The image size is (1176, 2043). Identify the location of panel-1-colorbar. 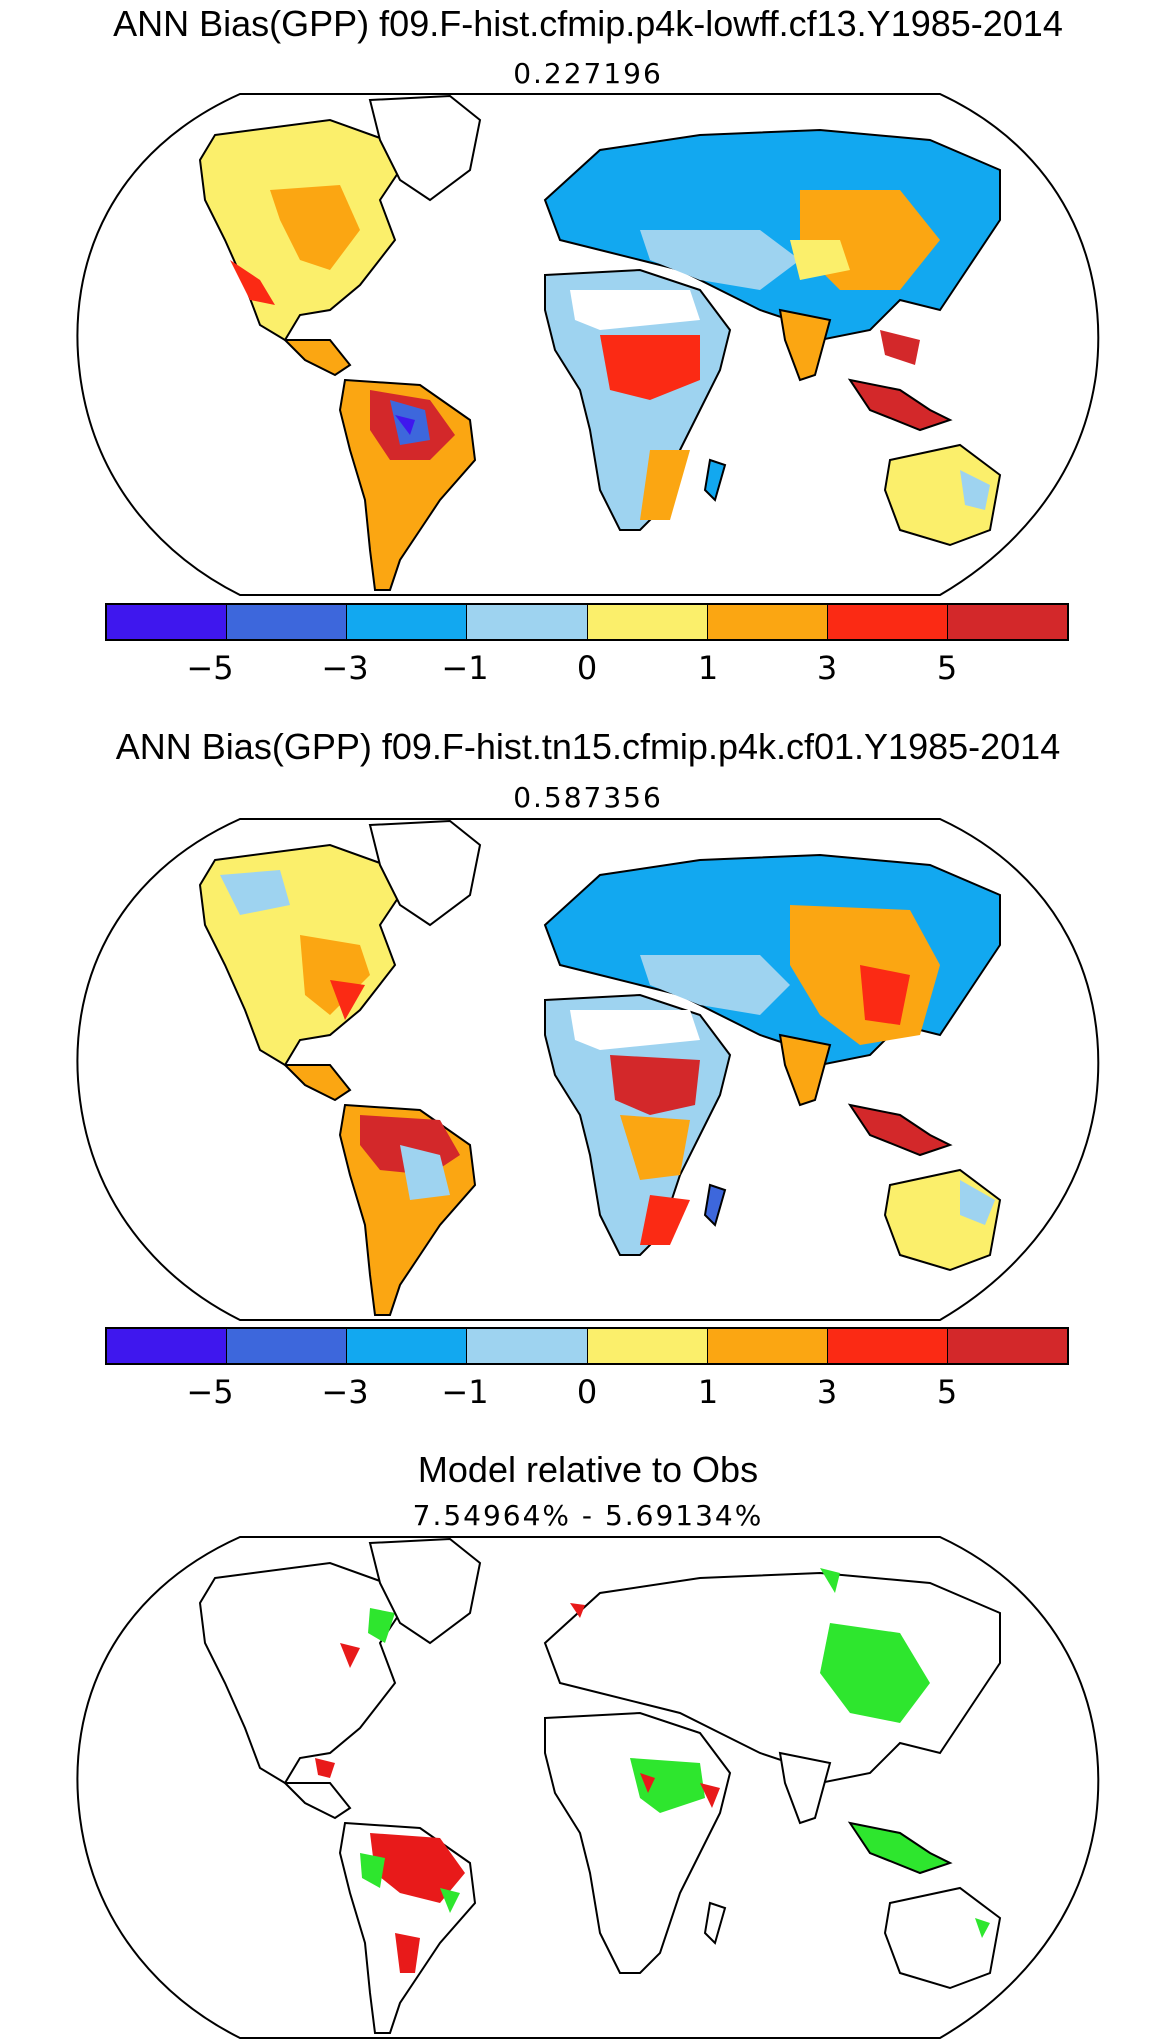
(587, 622).